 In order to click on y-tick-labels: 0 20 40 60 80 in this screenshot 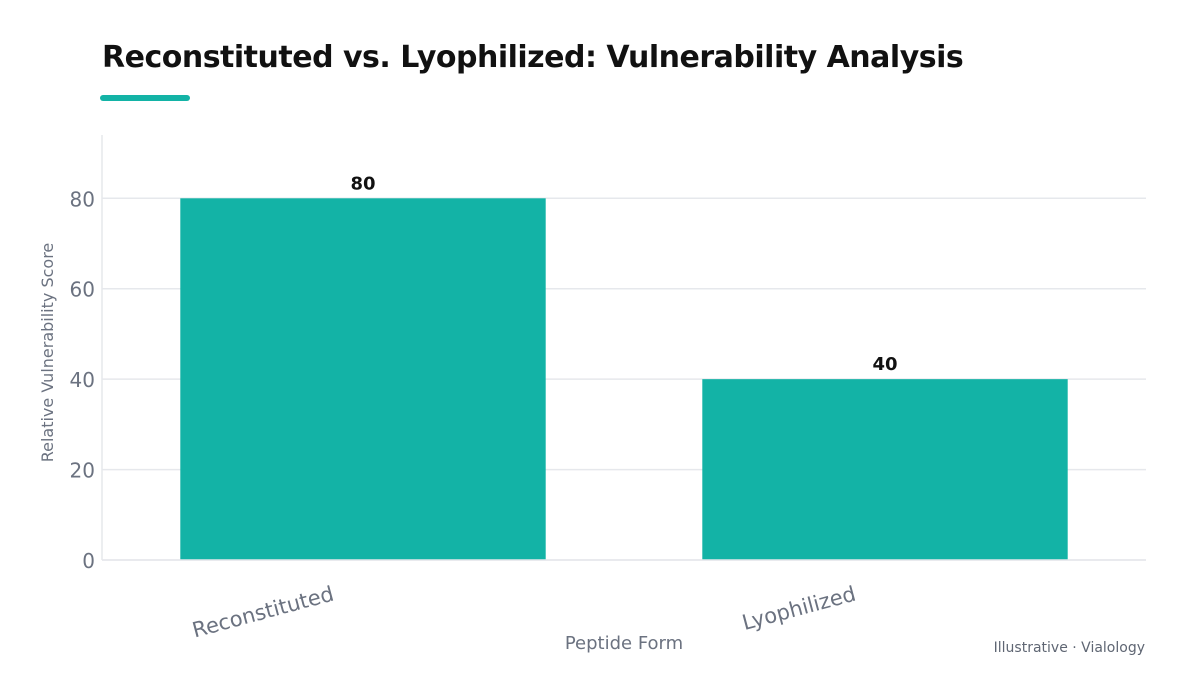, I will do `click(82, 380)`.